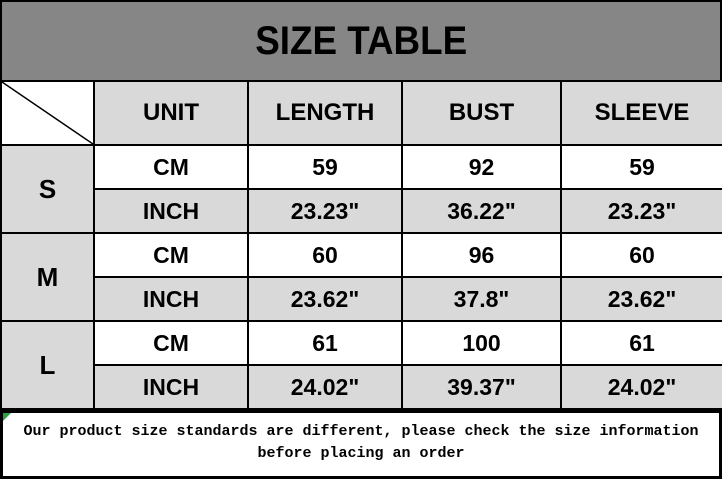  What do you see at coordinates (325, 167) in the screenshot?
I see `length-cell: 59` at bounding box center [325, 167].